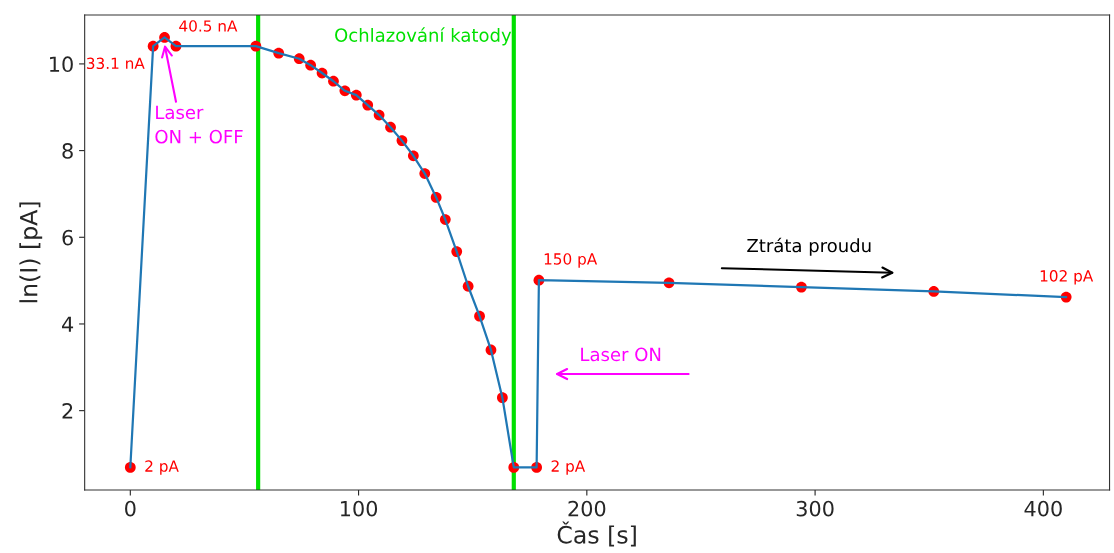  What do you see at coordinates (571, 260) in the screenshot?
I see `annotation: 150 pA` at bounding box center [571, 260].